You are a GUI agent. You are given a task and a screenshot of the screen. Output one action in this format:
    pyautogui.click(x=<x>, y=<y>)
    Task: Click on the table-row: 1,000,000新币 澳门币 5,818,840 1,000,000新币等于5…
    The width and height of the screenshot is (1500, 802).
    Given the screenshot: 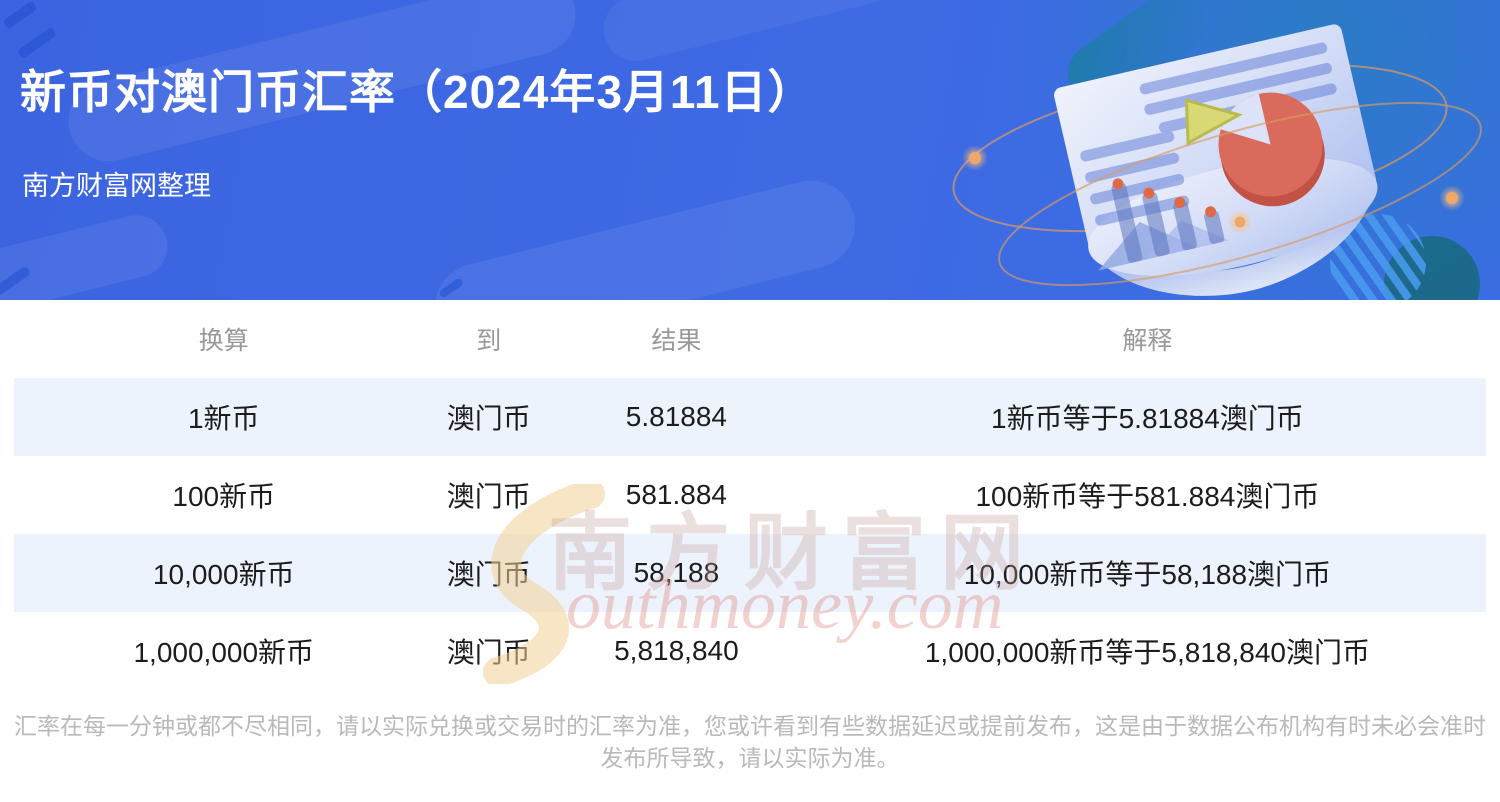 What is the action you would take?
    pyautogui.click(x=750, y=651)
    